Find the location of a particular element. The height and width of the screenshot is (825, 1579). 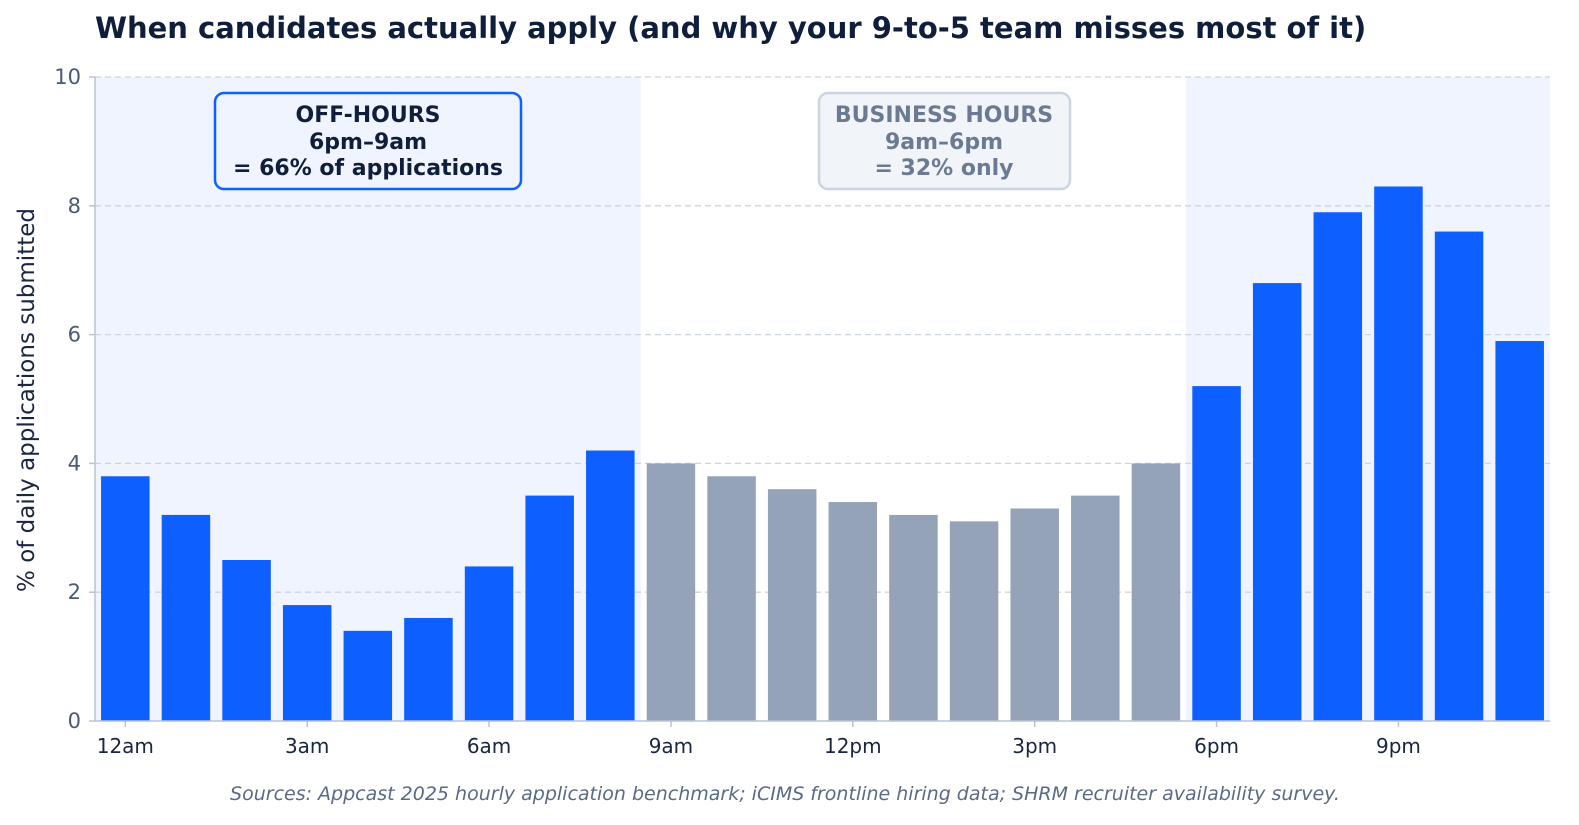

y-tick-label: 2 is located at coordinates (74, 592).